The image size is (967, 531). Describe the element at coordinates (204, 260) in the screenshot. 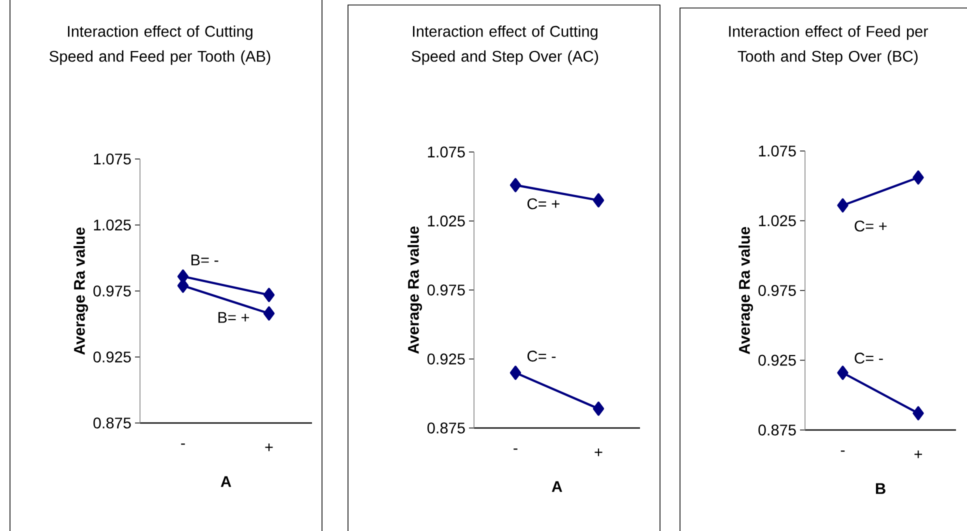

I see `series-label: B= -` at that location.